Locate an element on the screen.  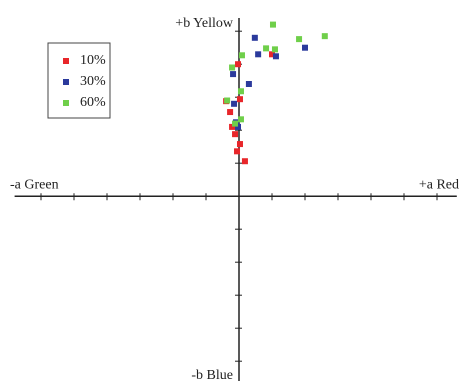
legend-label: 30% is located at coordinates (93, 81).